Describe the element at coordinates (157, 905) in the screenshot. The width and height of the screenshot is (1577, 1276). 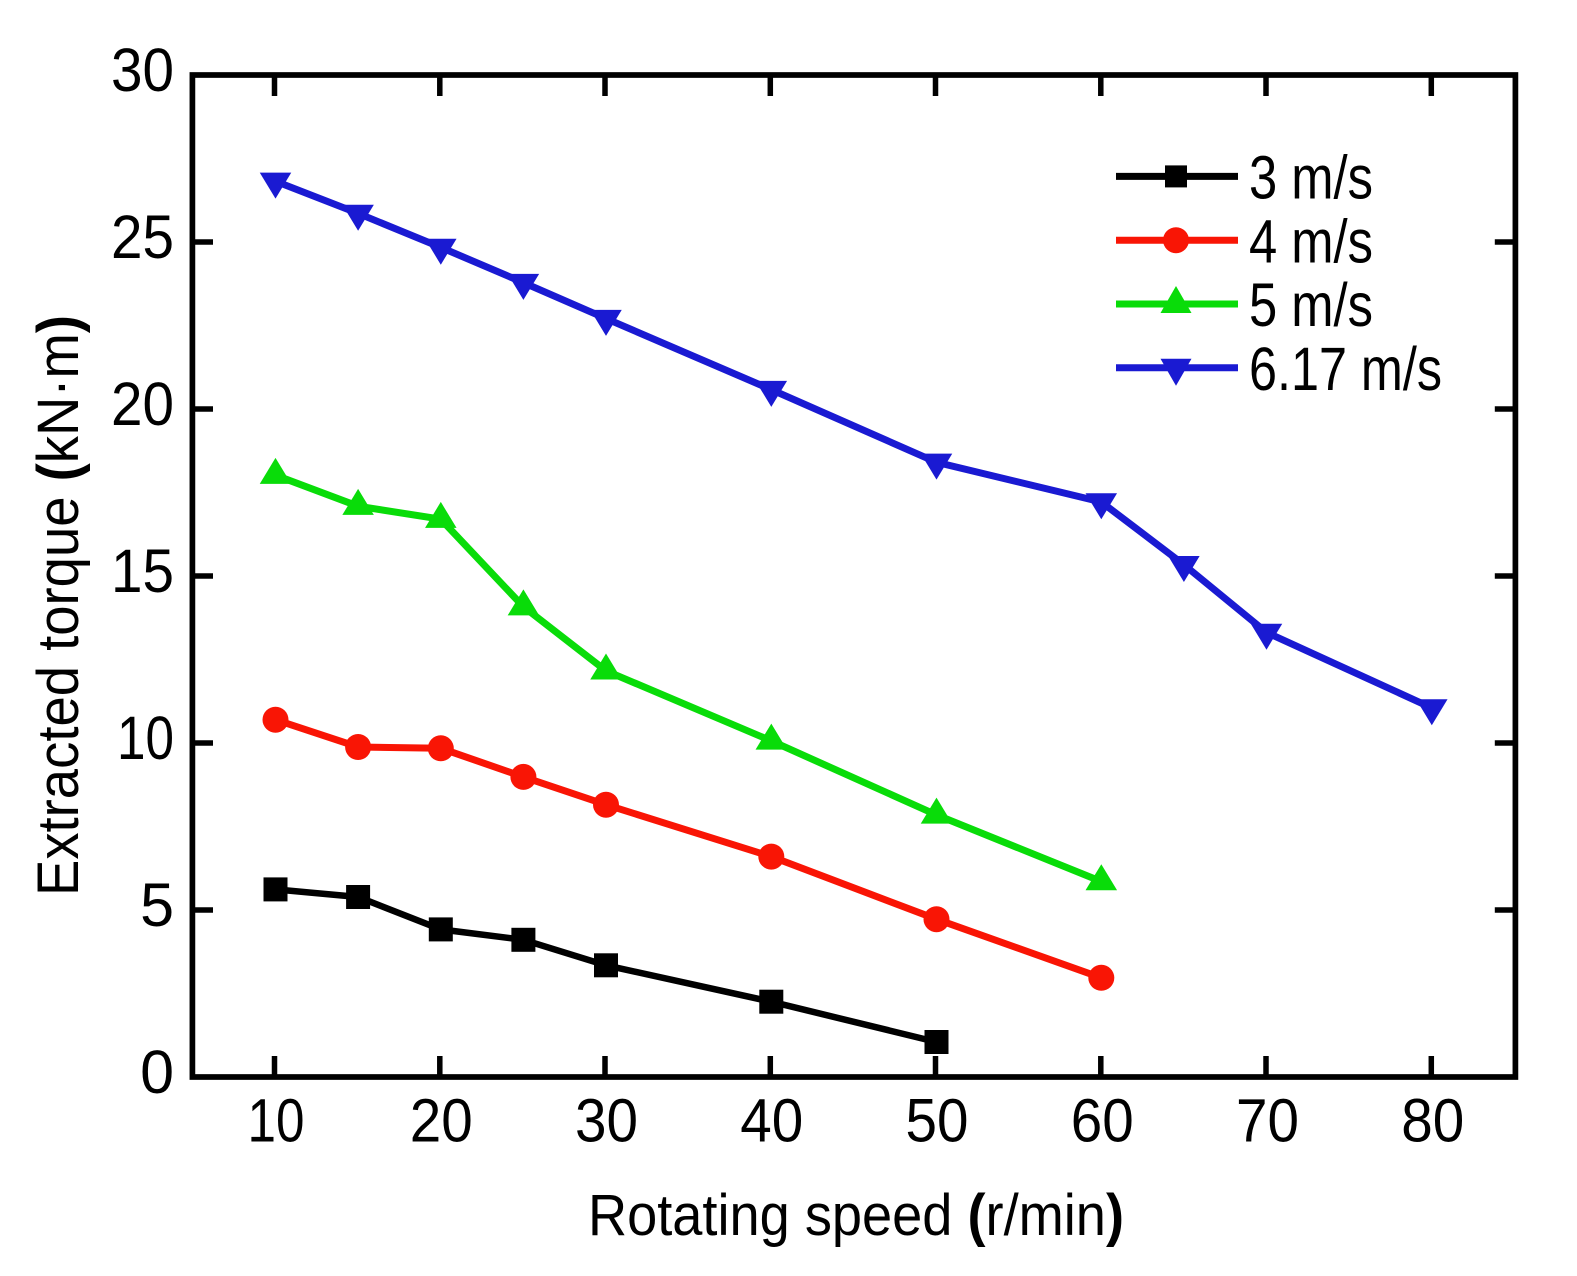
I see `svg-text: 5` at that location.